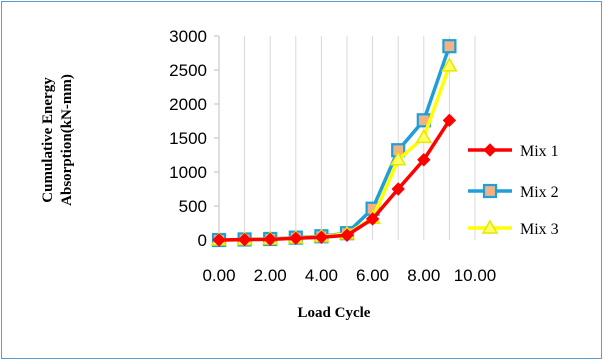  Describe the element at coordinates (270, 275) in the screenshot. I see `x-tick-label: 2.00` at that location.